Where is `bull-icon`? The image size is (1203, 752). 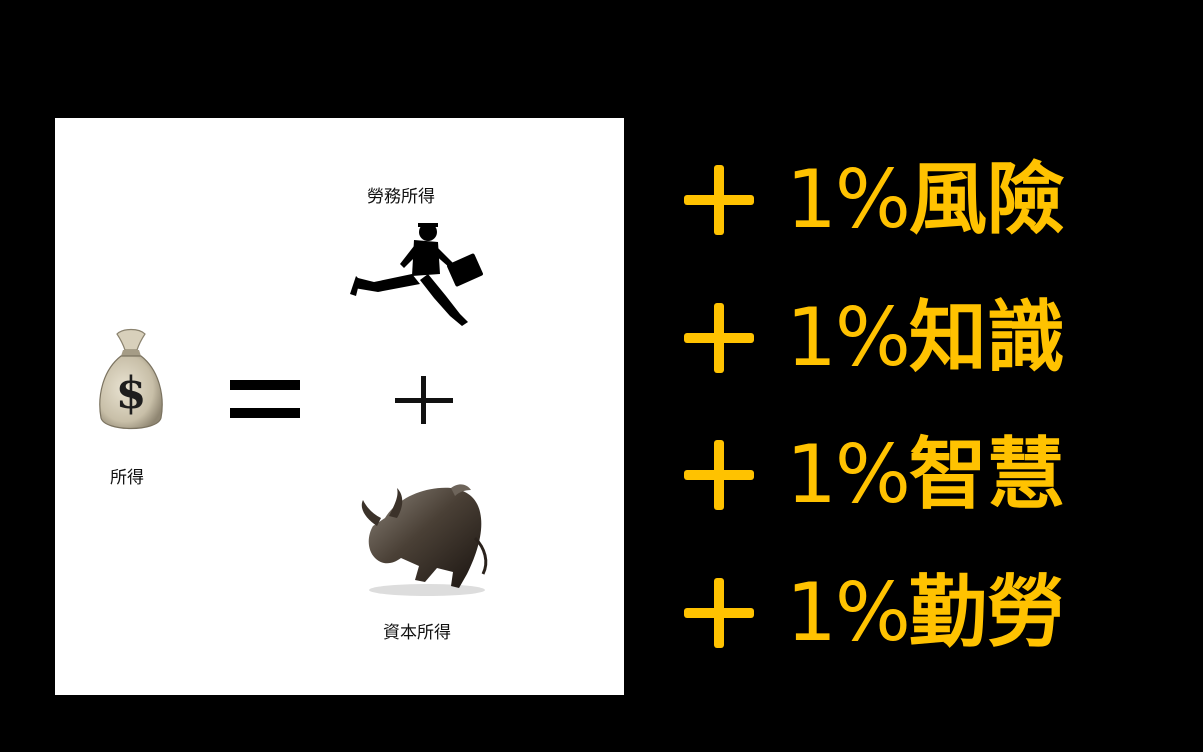
bull-icon is located at coordinates (424, 540).